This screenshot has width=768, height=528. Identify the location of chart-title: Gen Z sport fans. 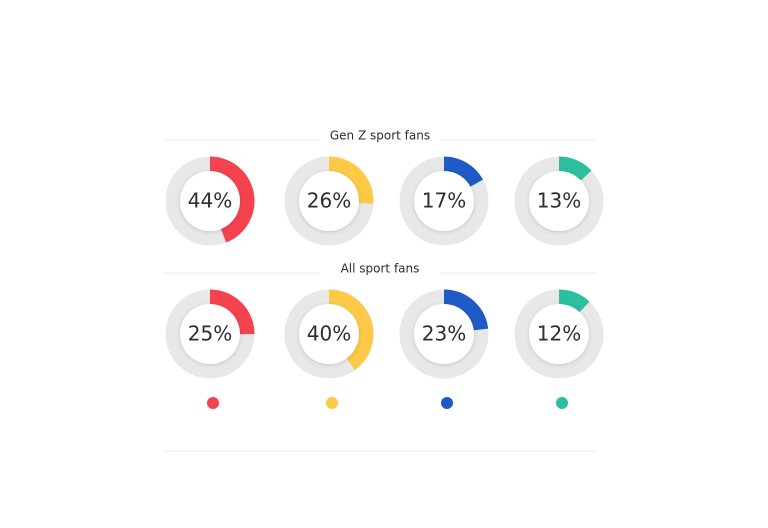
(380, 136).